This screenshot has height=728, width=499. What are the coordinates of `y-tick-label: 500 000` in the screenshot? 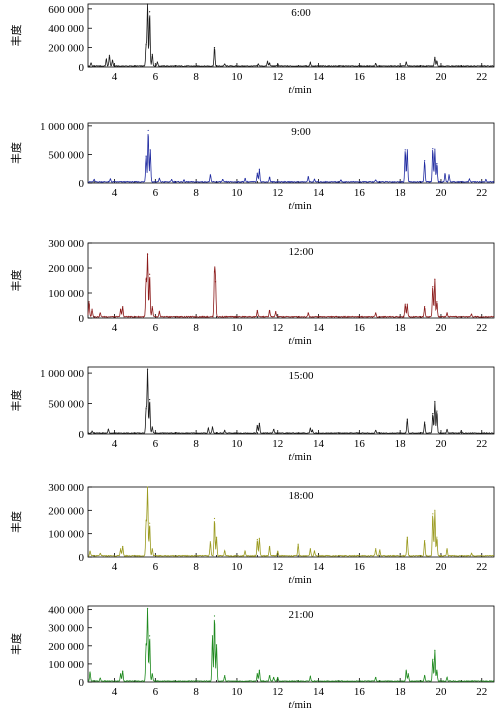 It's located at (66, 155).